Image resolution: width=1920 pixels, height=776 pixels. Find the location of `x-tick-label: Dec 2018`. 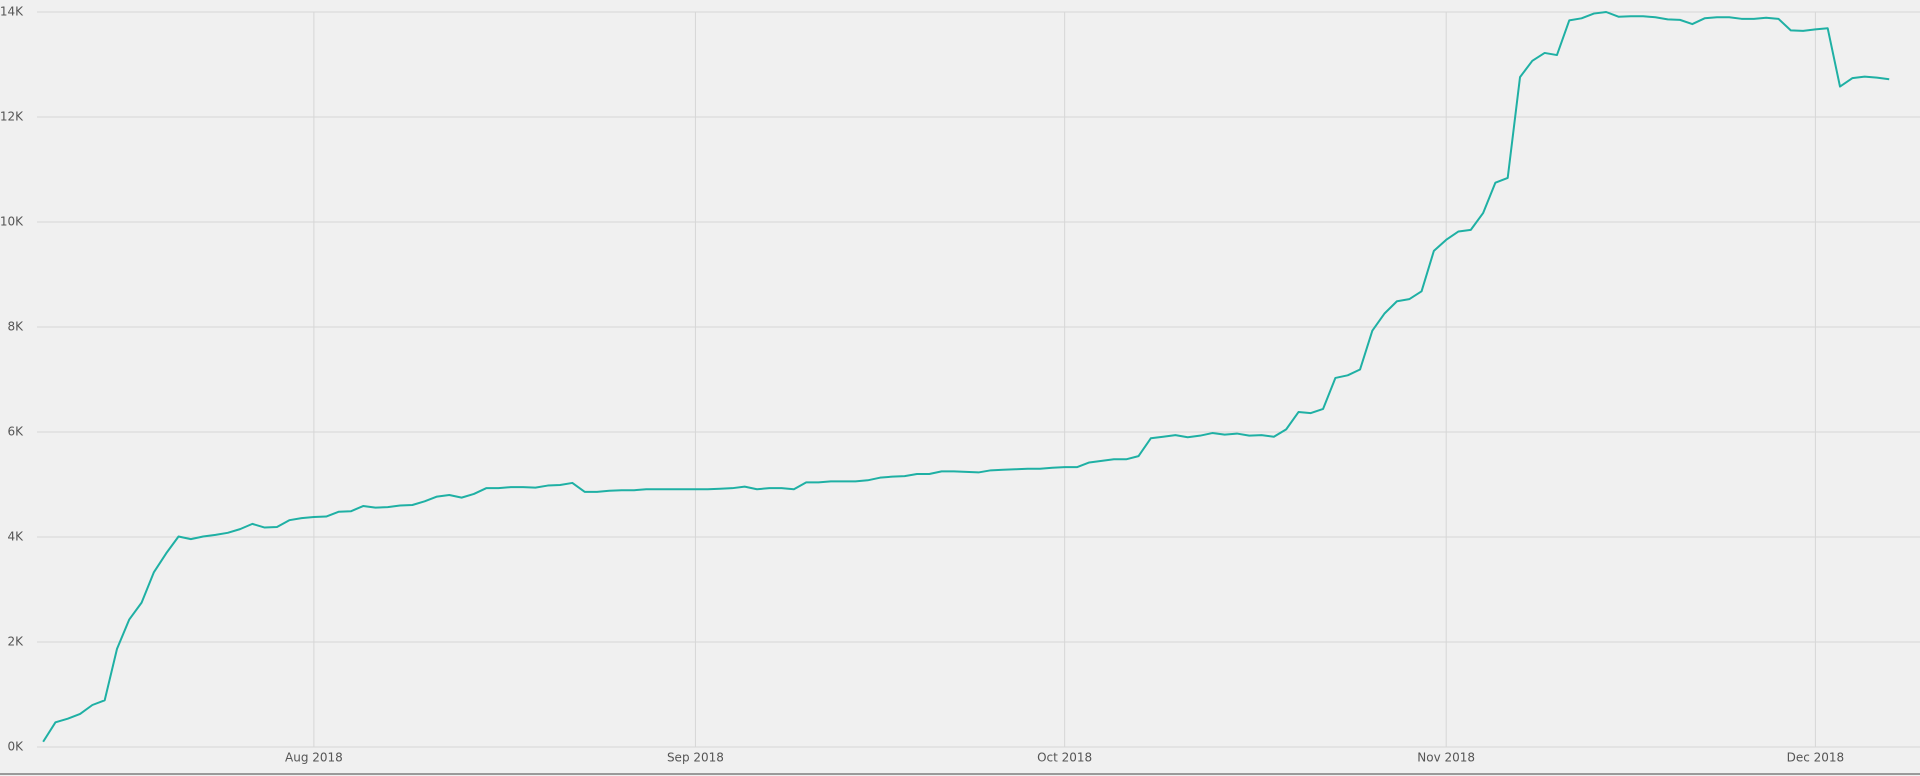

x-tick-label: Dec 2018 is located at coordinates (1816, 758).